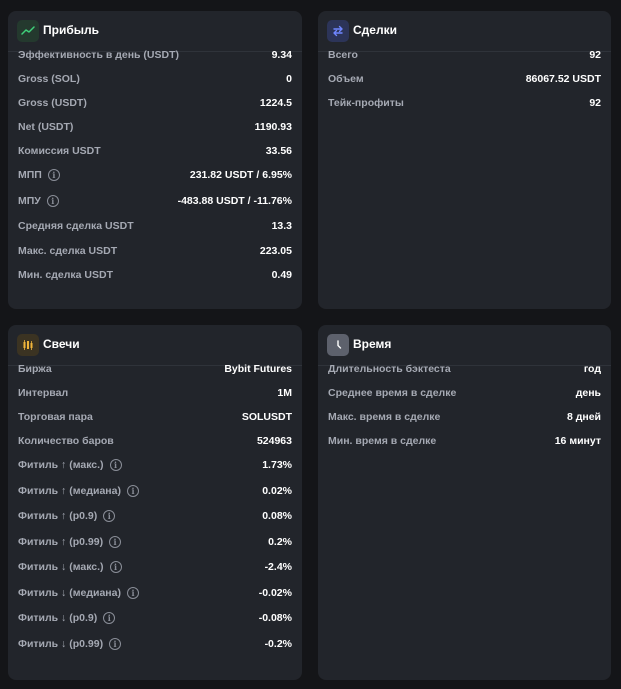  What do you see at coordinates (258, 369) in the screenshot?
I see `candles-row-value: Bybit Futures` at bounding box center [258, 369].